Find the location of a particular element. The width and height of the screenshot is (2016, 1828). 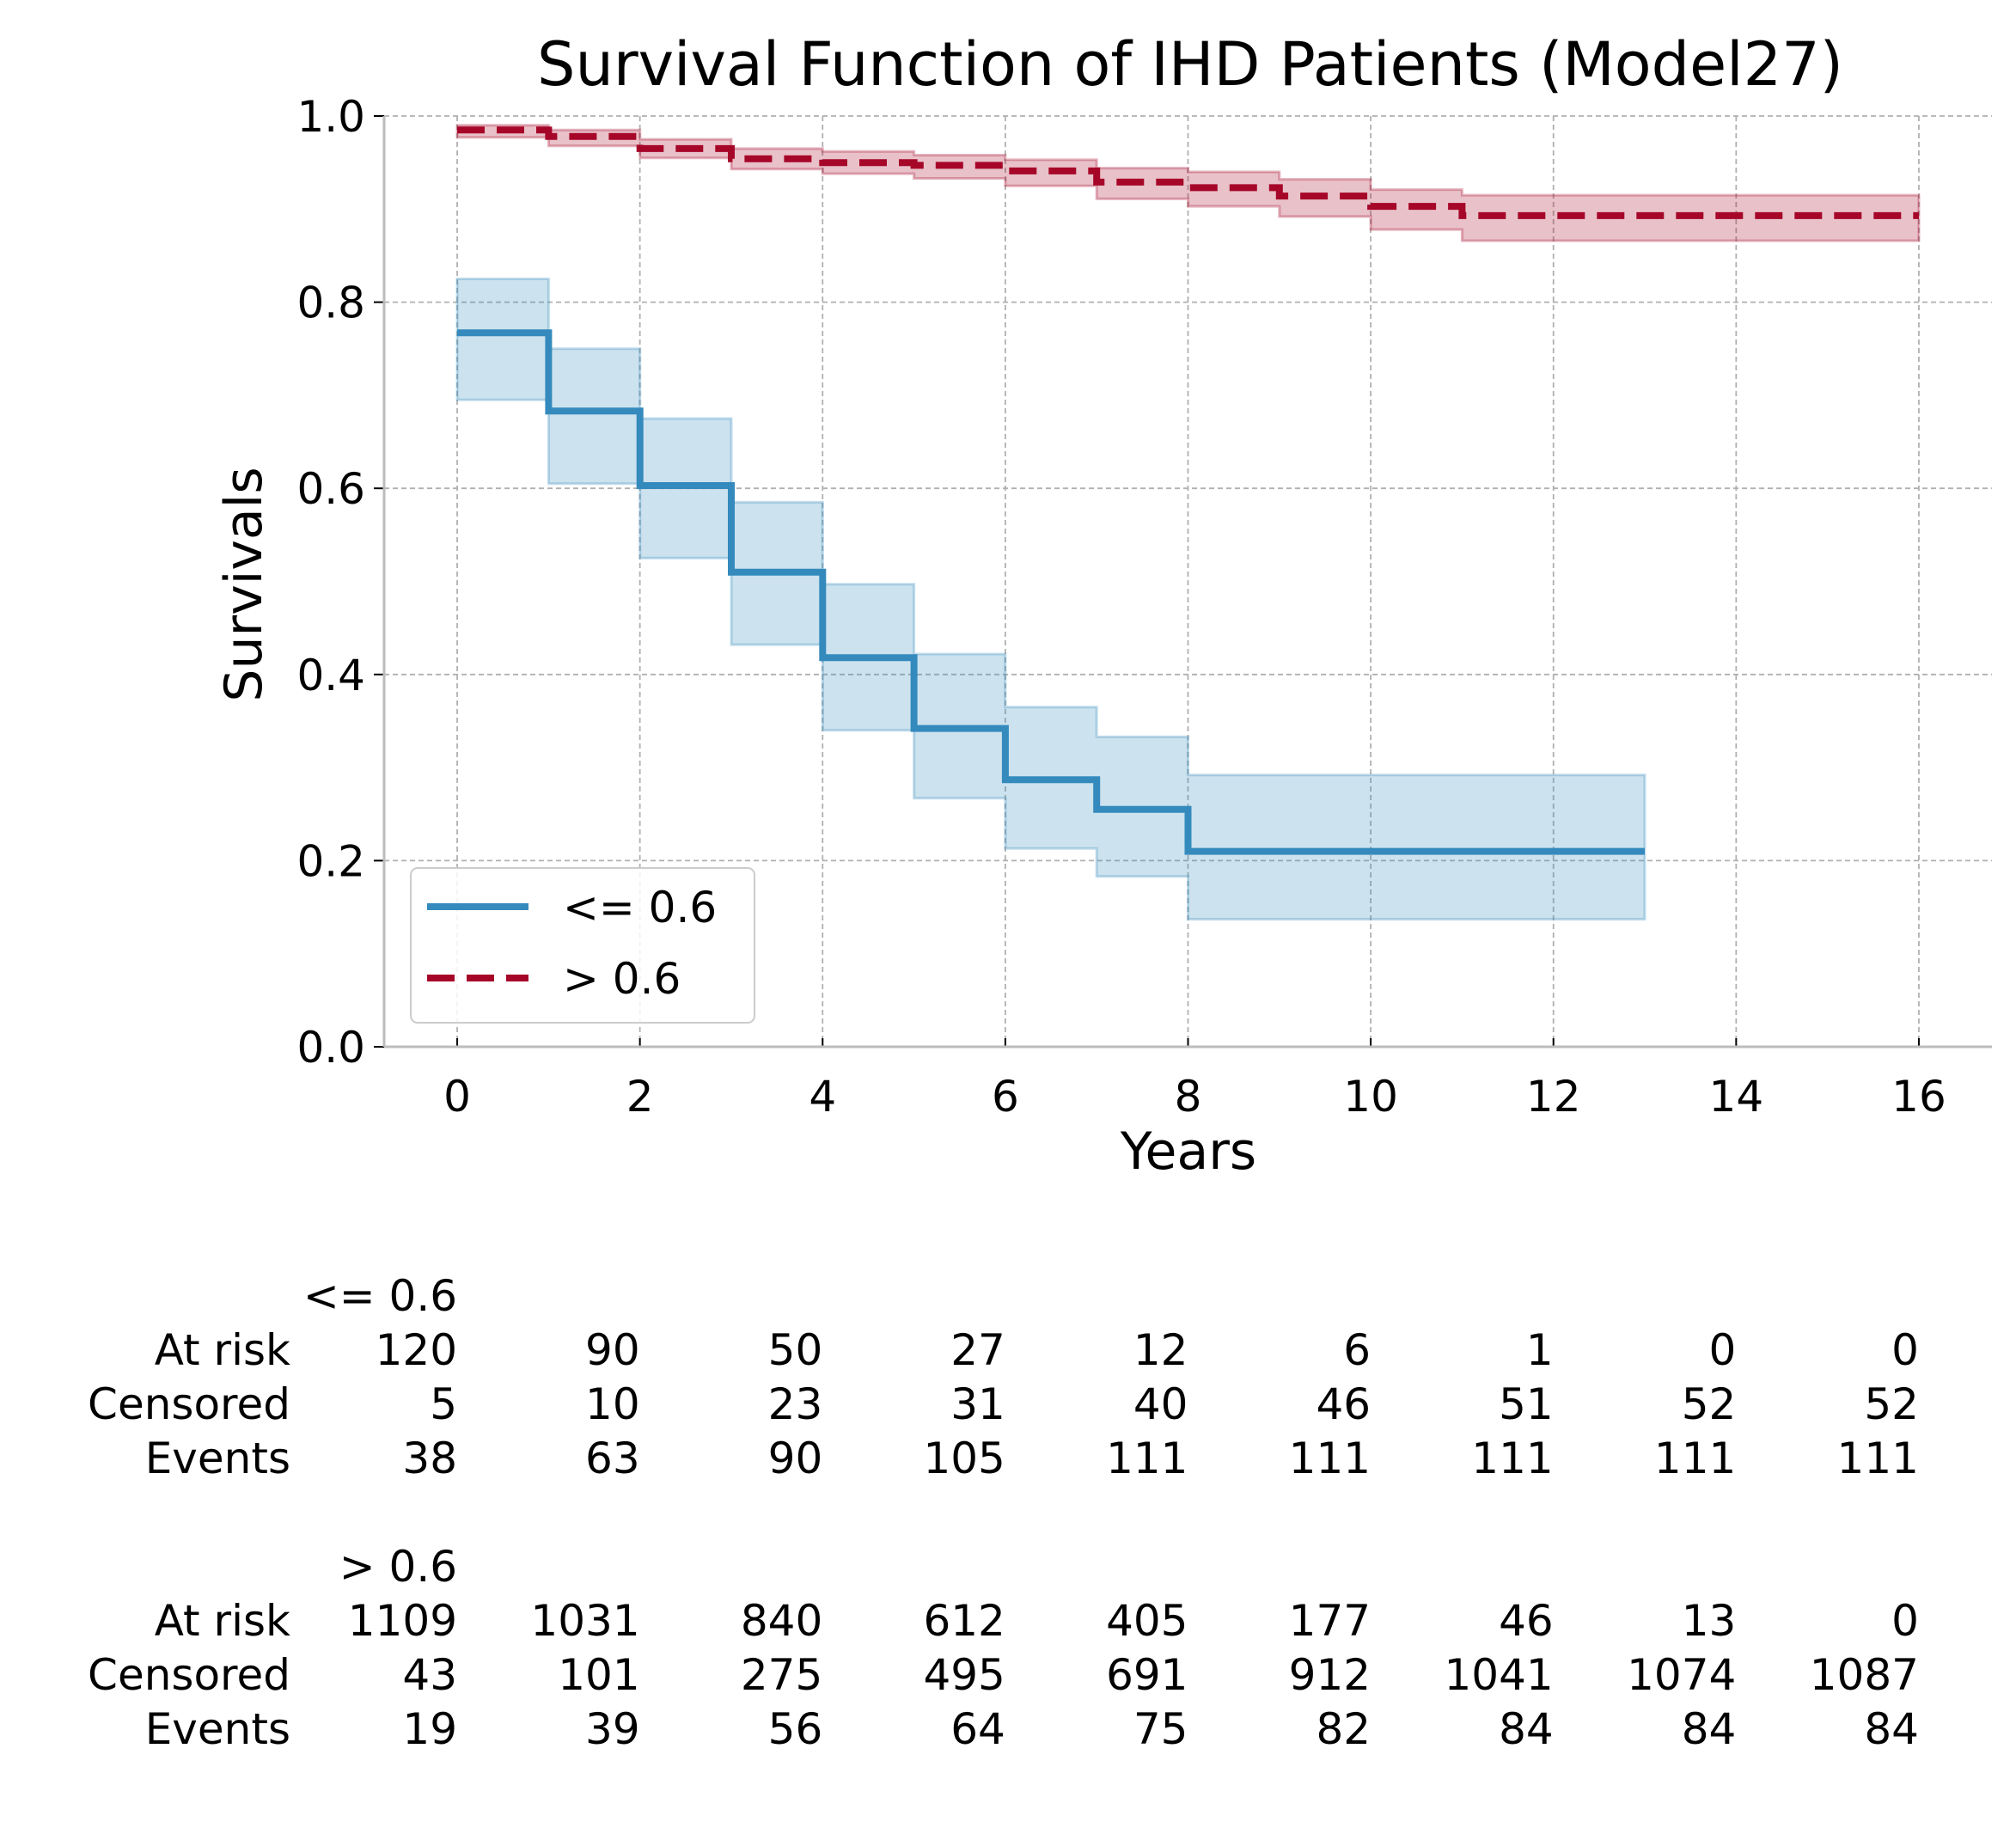

x-axis-label: Years is located at coordinates (1188, 1152).